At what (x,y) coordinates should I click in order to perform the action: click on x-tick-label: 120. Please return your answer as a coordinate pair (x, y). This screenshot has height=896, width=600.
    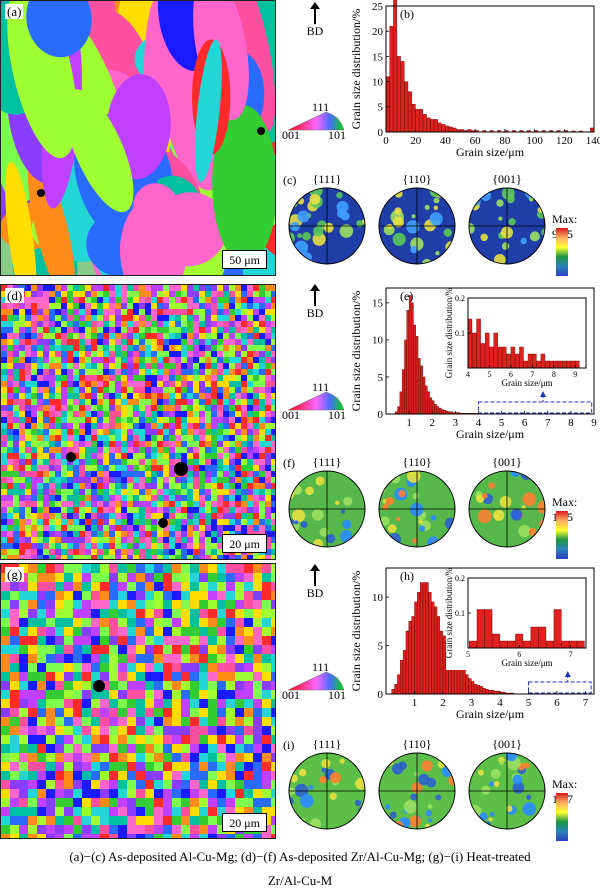
    Looking at the image, I should click on (564, 141).